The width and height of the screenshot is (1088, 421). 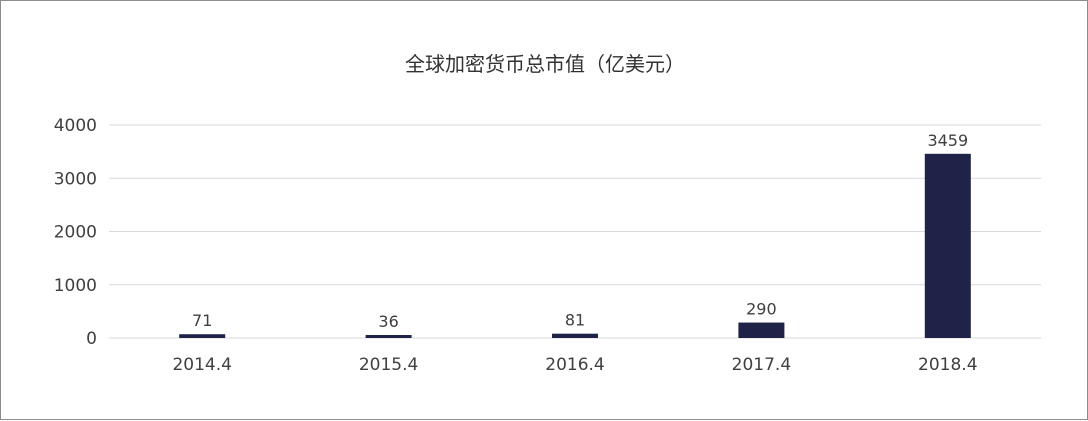 What do you see at coordinates (201, 365) in the screenshot?
I see `x-tick-label-2014.4: 2014.4` at bounding box center [201, 365].